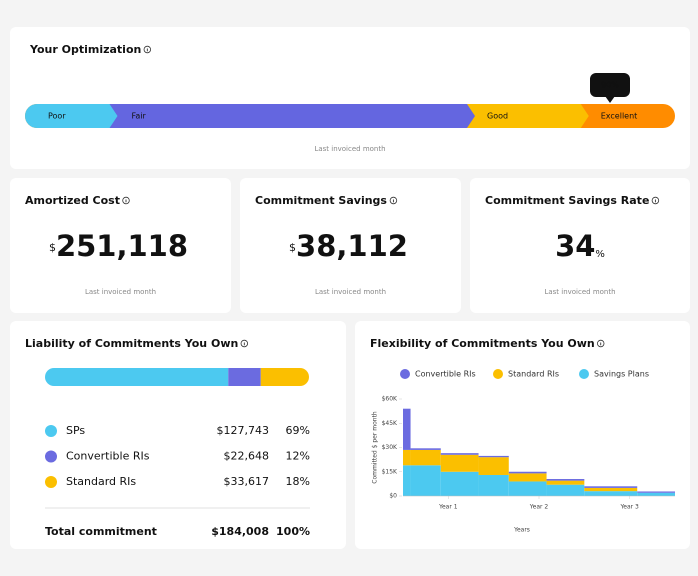 This screenshot has width=698, height=576. What do you see at coordinates (85, 49) in the screenshot?
I see `title: Your Optimization` at bounding box center [85, 49].